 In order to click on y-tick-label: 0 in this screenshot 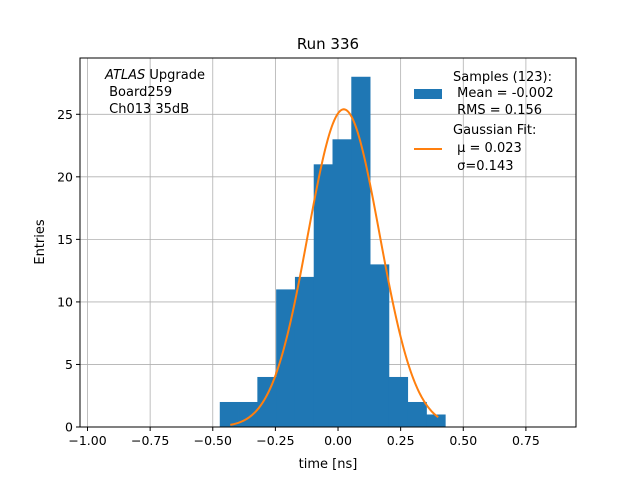, I will do `click(69, 427)`.